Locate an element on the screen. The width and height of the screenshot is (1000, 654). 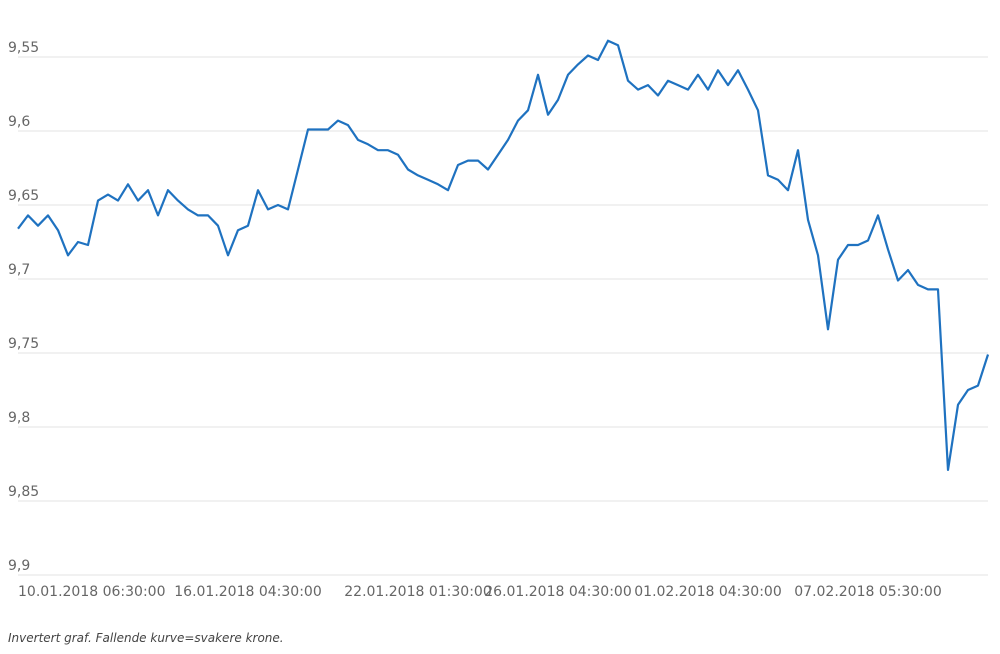
x-tick-label: 16.01.2018 04:30:00 is located at coordinates (248, 592).